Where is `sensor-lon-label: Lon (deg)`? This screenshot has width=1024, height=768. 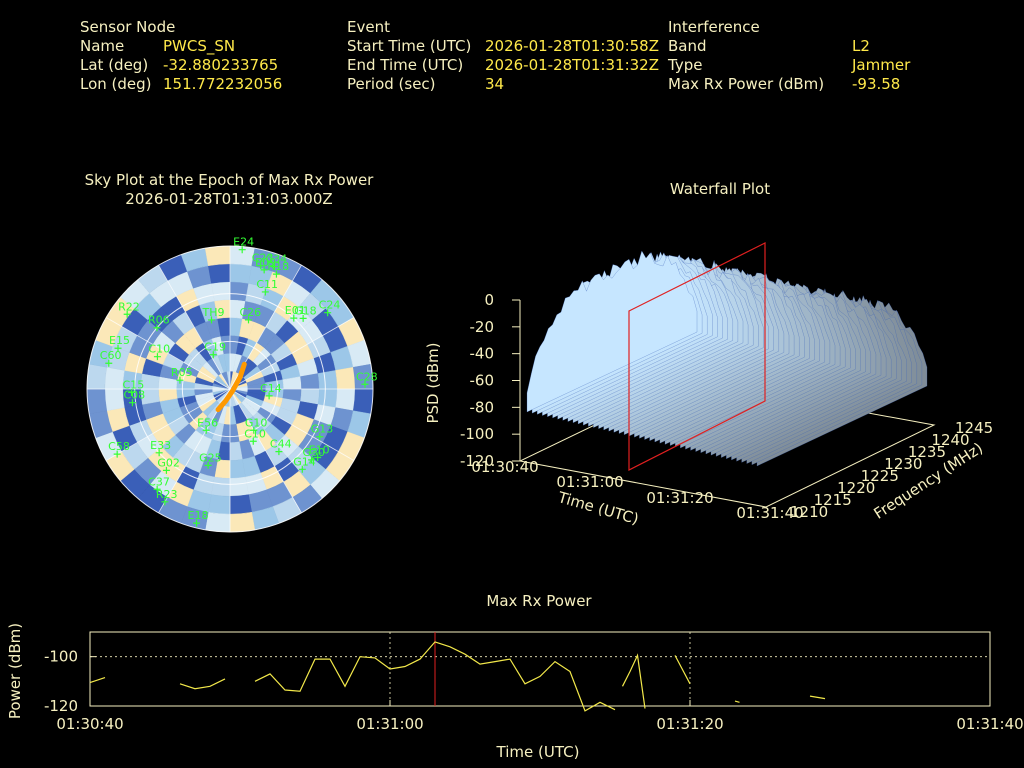
sensor-lon-label: Lon (deg) is located at coordinates (116, 84).